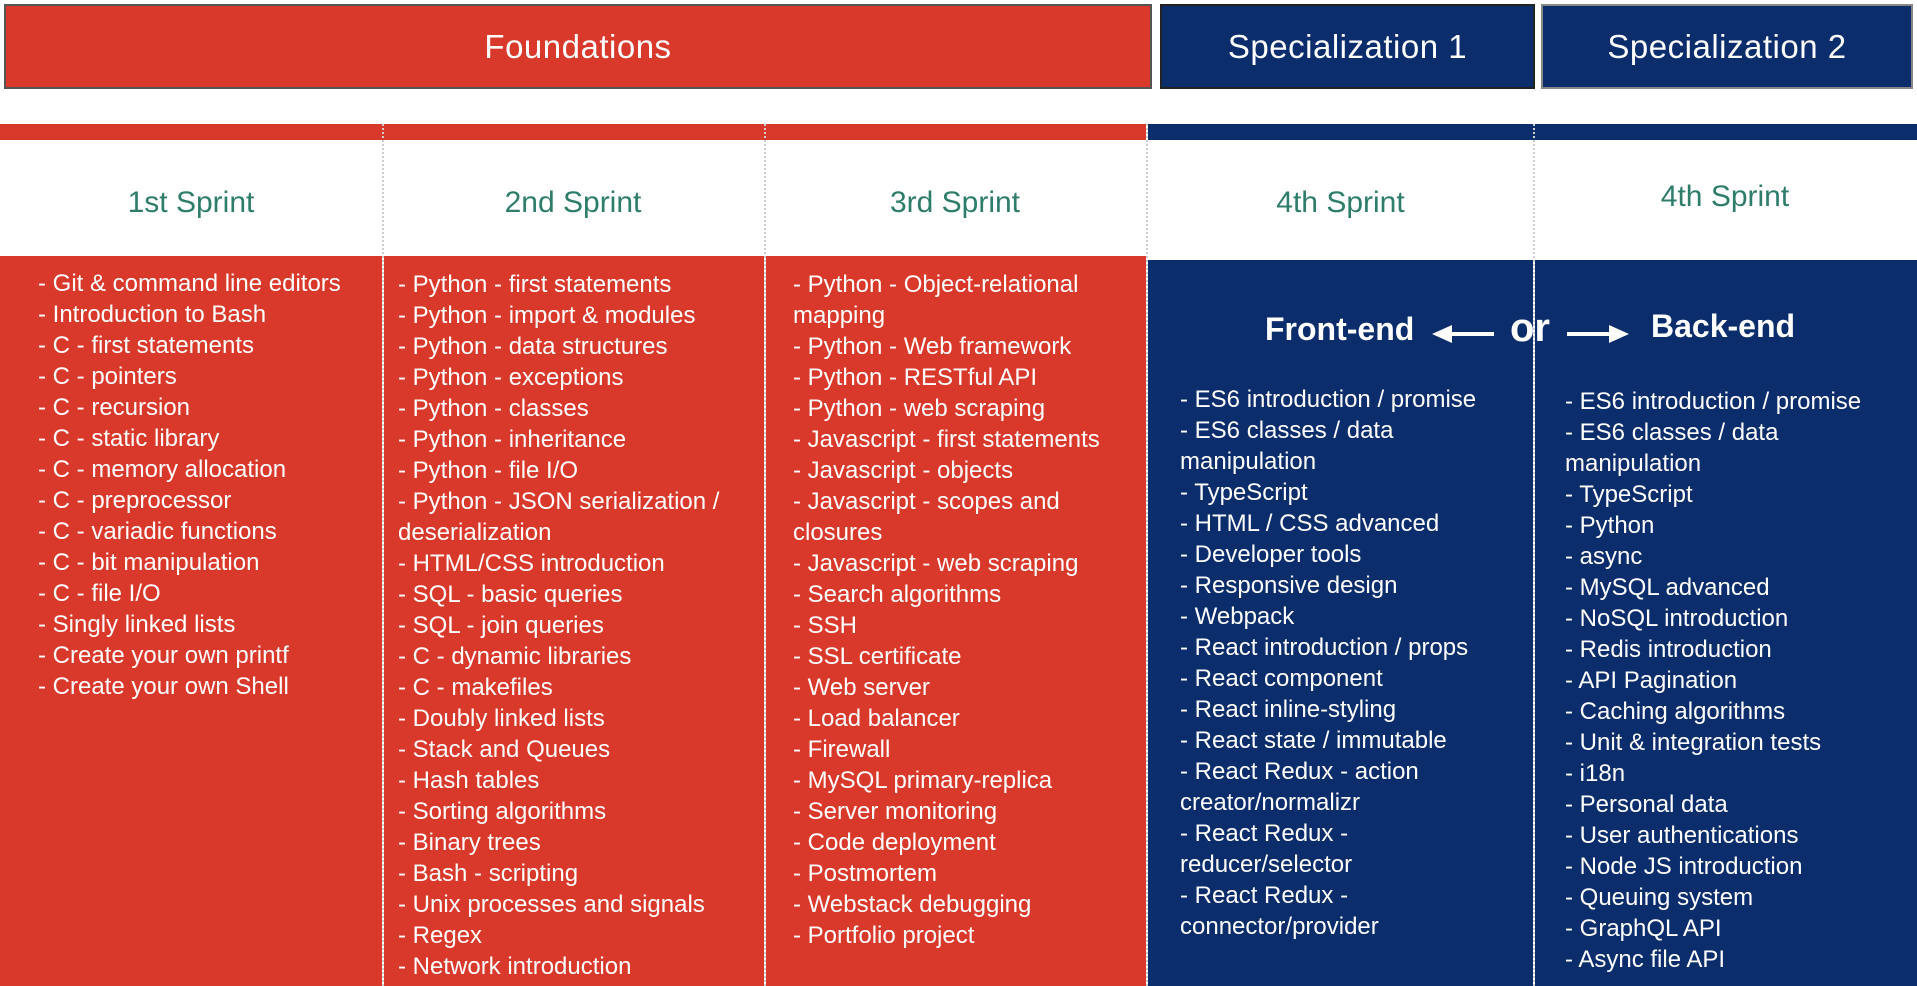 Image resolution: width=1917 pixels, height=986 pixels. Describe the element at coordinates (936, 563) in the screenshot. I see `topic-item: - Javascript - web scraping` at that location.